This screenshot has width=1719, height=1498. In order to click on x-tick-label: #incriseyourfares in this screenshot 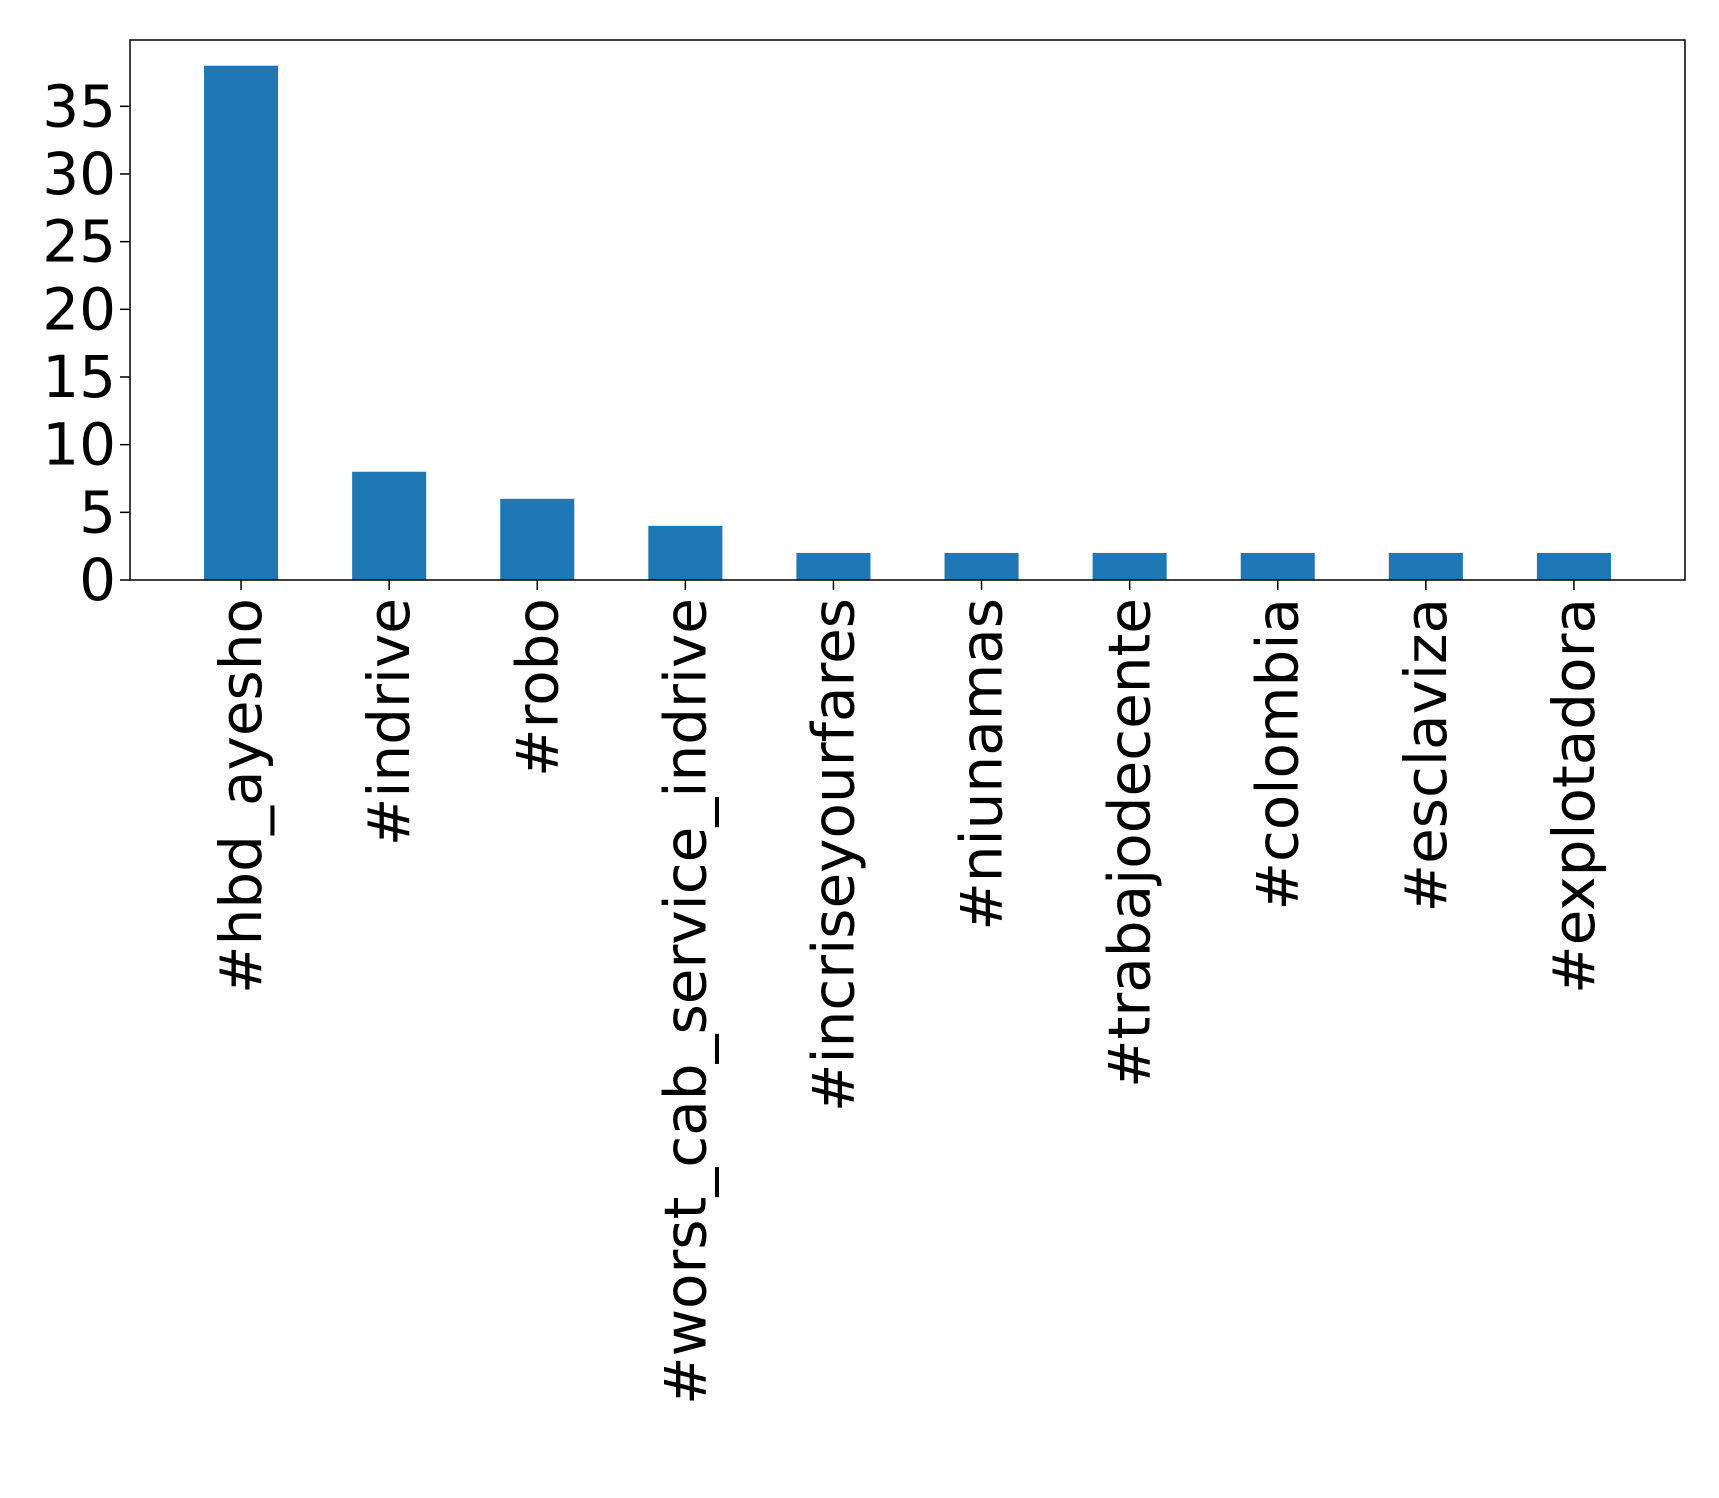, I will do `click(833, 855)`.